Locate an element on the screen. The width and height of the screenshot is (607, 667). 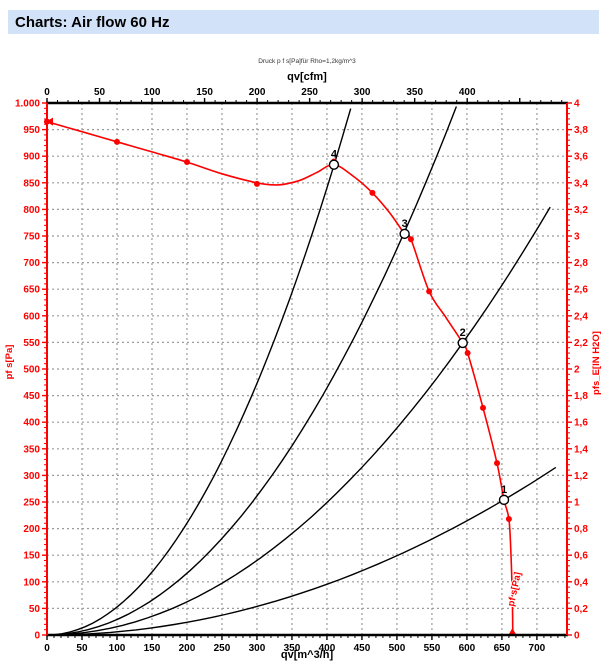
window-title-bar: Charts: Air flow 60 Hz is located at coordinates (303, 22).